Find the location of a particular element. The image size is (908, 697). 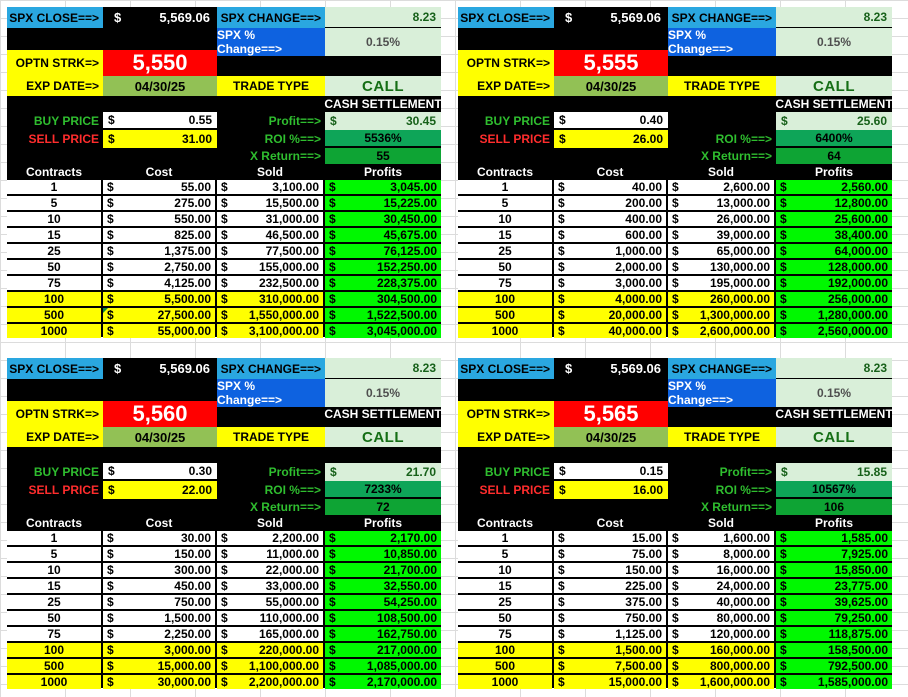

amount: 76,125.00 is located at coordinates (410, 251).